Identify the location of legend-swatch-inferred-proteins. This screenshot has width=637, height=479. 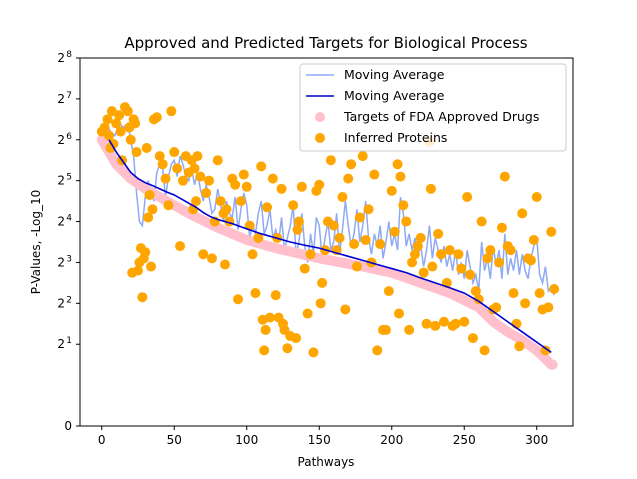
(320, 138).